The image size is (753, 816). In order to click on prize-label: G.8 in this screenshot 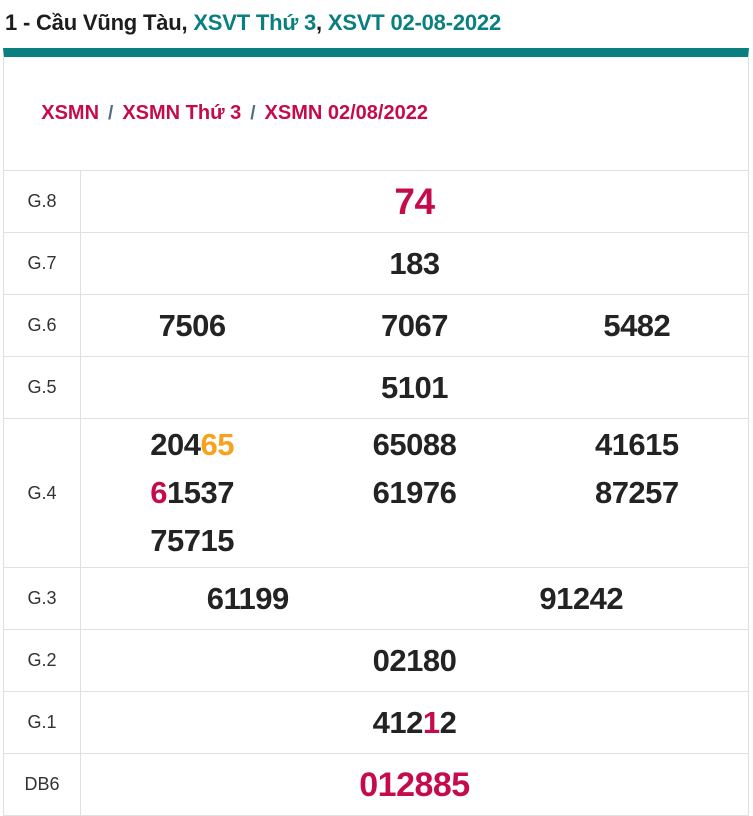, I will do `click(42, 202)`.